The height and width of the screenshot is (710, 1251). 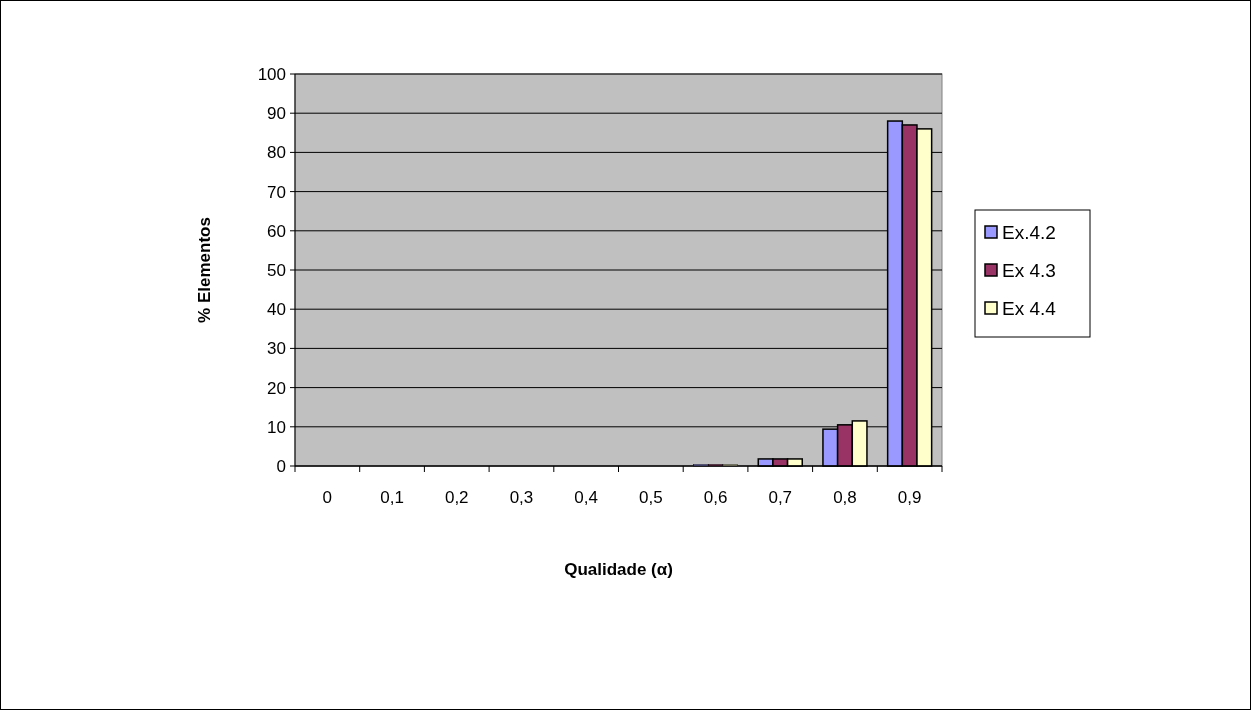 What do you see at coordinates (1029, 232) in the screenshot?
I see `legend-label: Ex.4.2` at bounding box center [1029, 232].